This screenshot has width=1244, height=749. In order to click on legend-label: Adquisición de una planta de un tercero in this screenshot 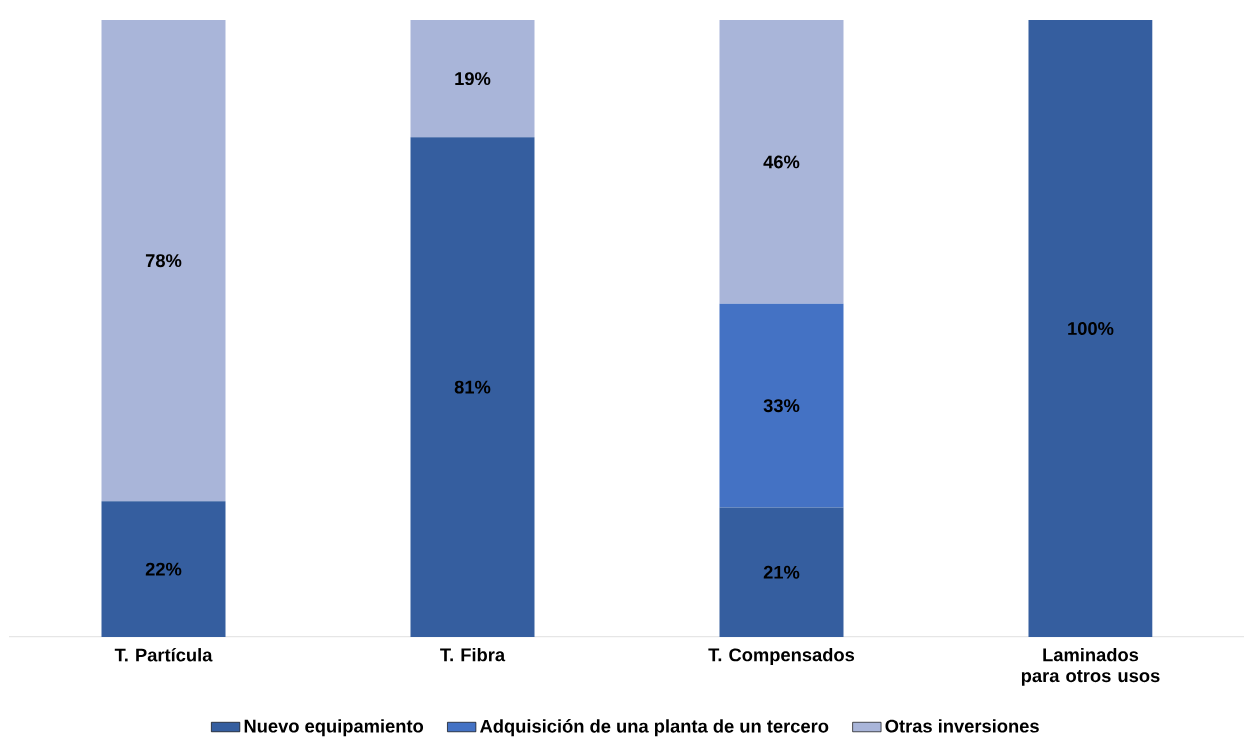, I will do `click(654, 728)`.